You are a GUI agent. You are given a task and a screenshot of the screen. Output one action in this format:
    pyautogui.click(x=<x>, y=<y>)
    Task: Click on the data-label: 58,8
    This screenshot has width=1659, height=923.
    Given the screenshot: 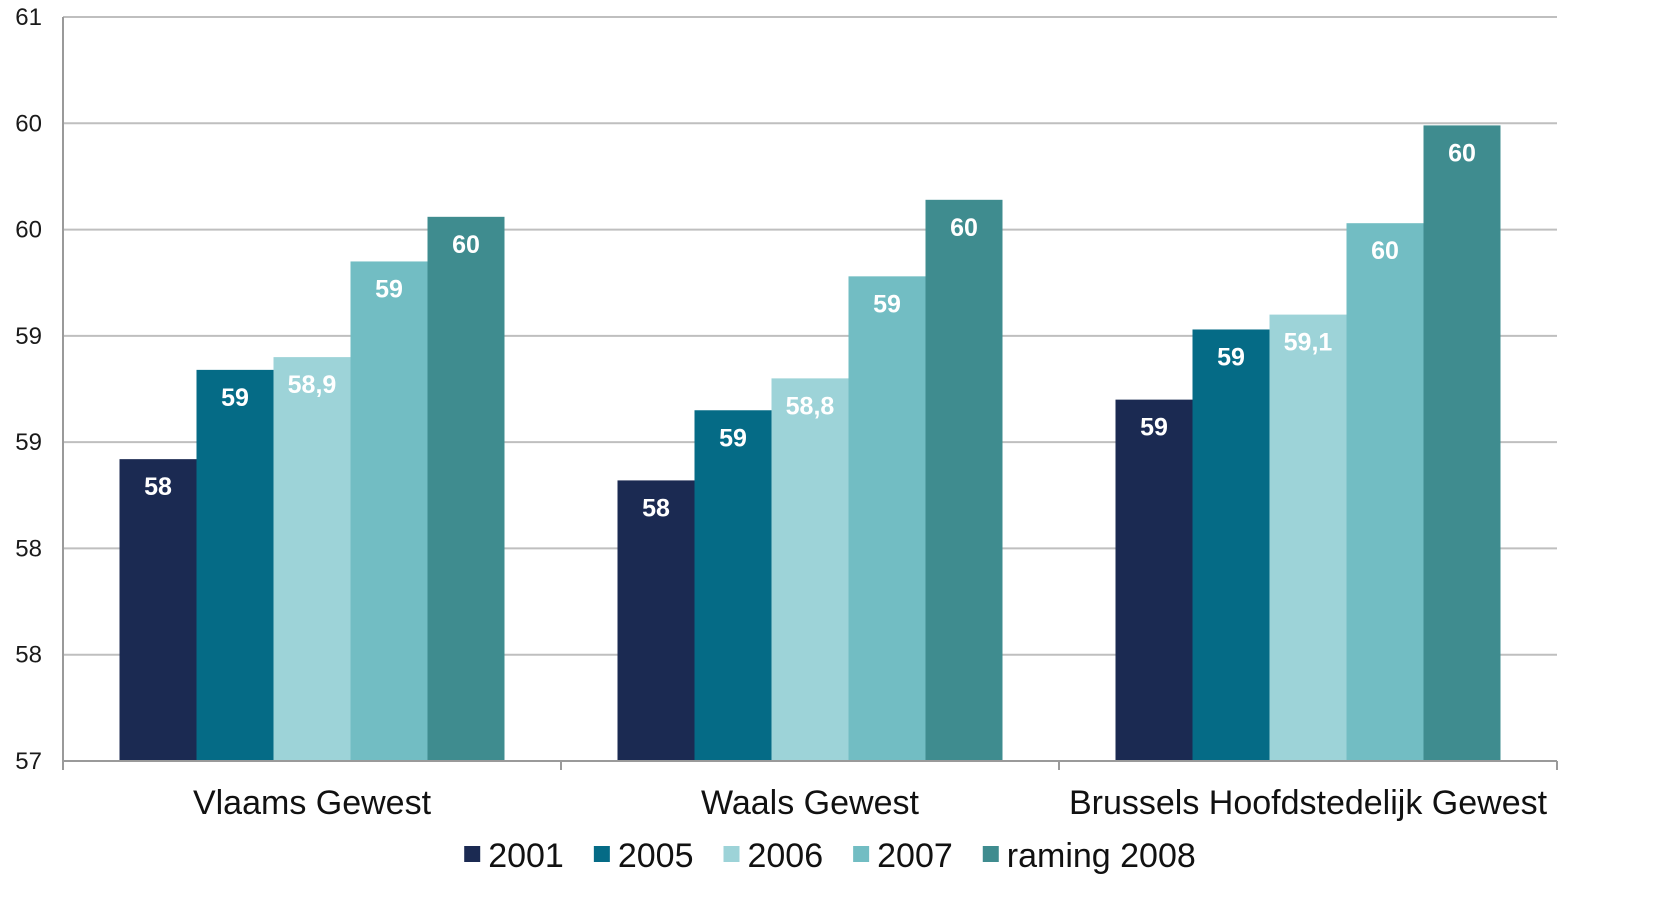 What is the action you would take?
    pyautogui.click(x=810, y=406)
    